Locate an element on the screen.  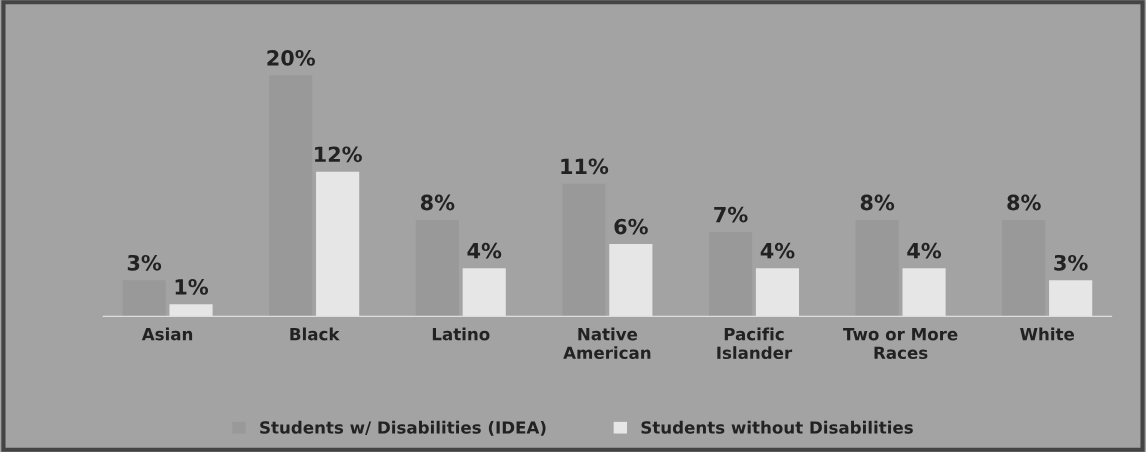
data-label: 20% is located at coordinates (291, 57).